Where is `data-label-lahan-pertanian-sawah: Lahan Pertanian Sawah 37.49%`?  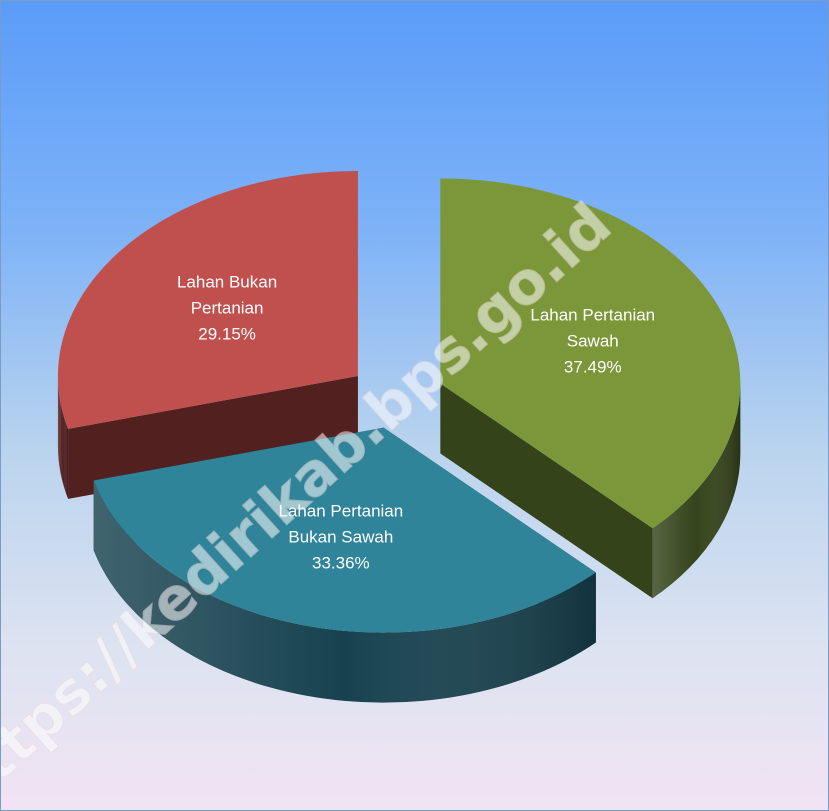 data-label-lahan-pertanian-sawah: Lahan Pertanian Sawah 37.49% is located at coordinates (592, 340).